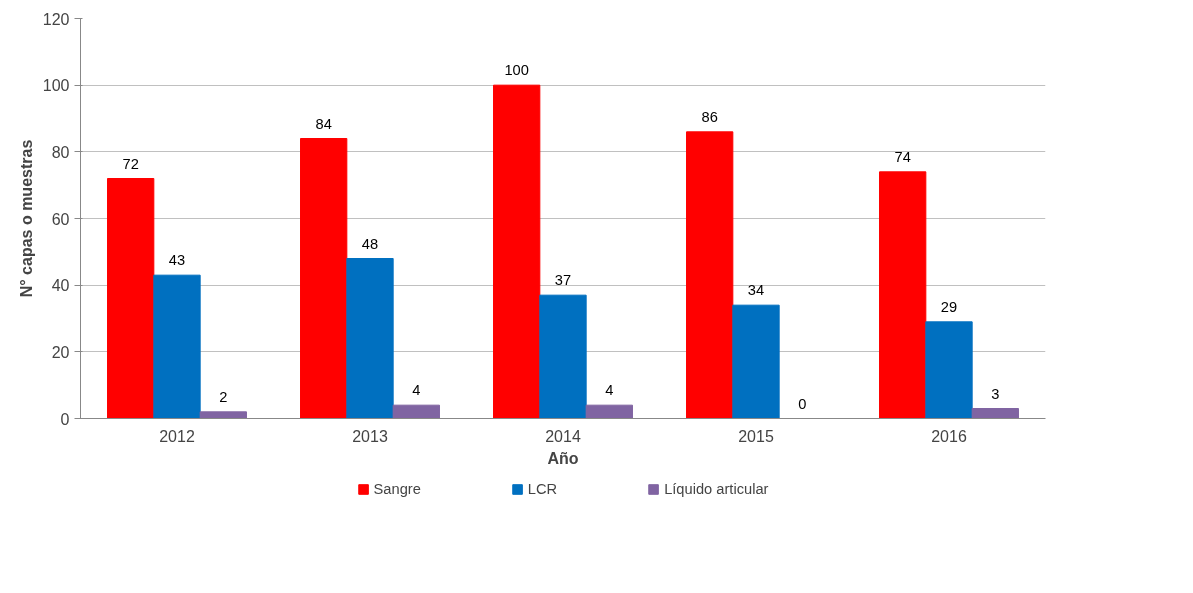 This screenshot has width=1193, height=593. Describe the element at coordinates (397, 489) in the screenshot. I see `legend-label: Sangre` at that location.